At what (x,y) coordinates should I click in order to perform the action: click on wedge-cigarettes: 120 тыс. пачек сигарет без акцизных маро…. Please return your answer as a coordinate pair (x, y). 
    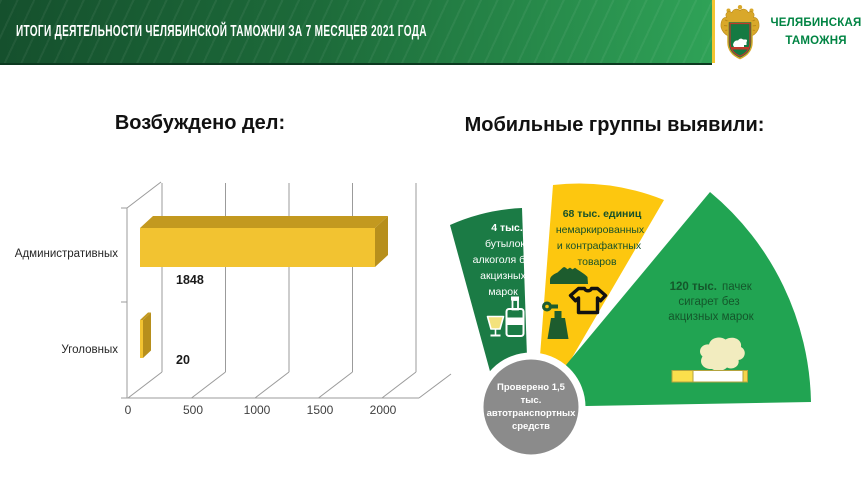
    Looking at the image, I should click on (671, 299).